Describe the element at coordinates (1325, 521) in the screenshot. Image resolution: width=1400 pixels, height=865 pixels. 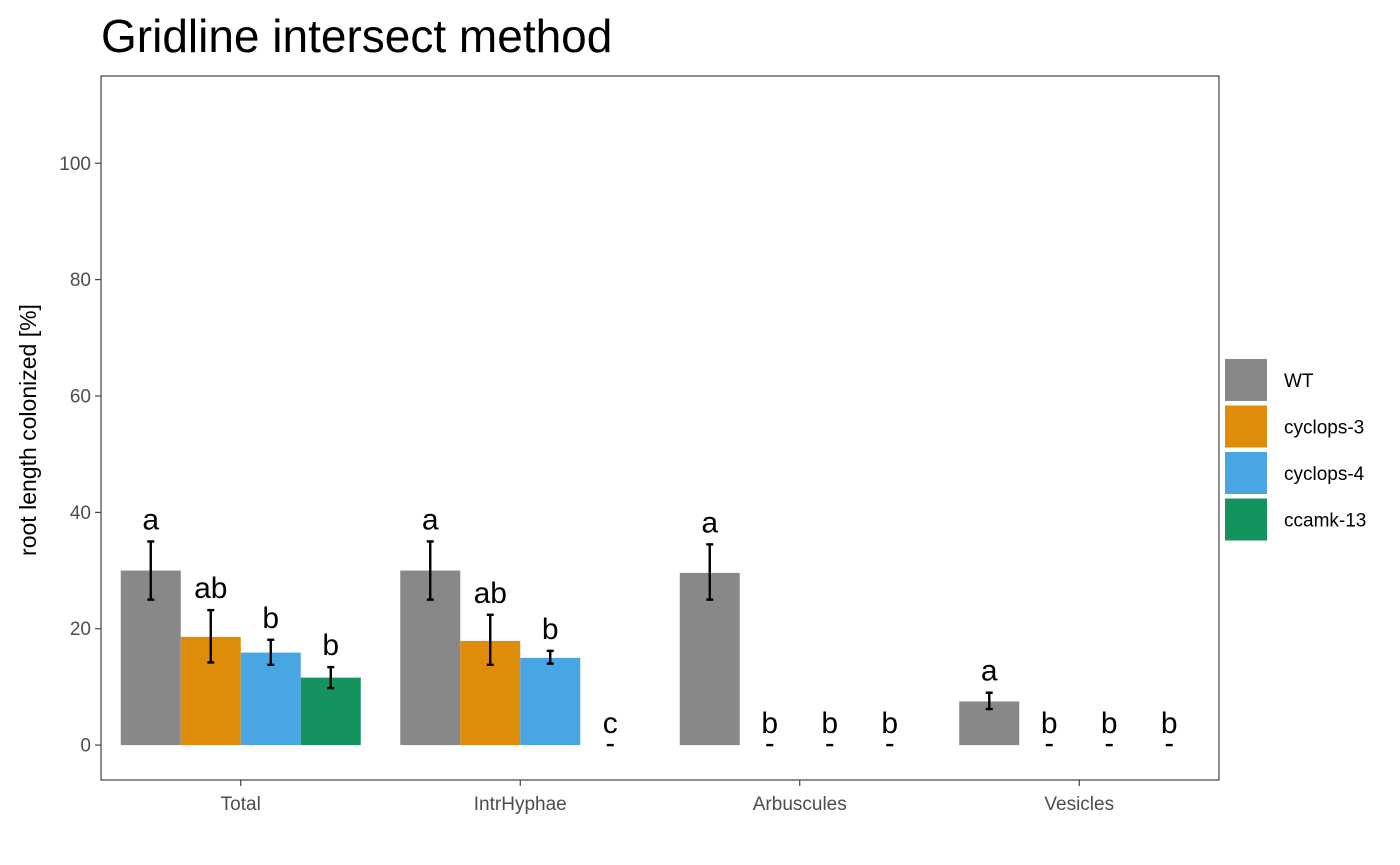
I see `legend-label: ccamk-13` at that location.